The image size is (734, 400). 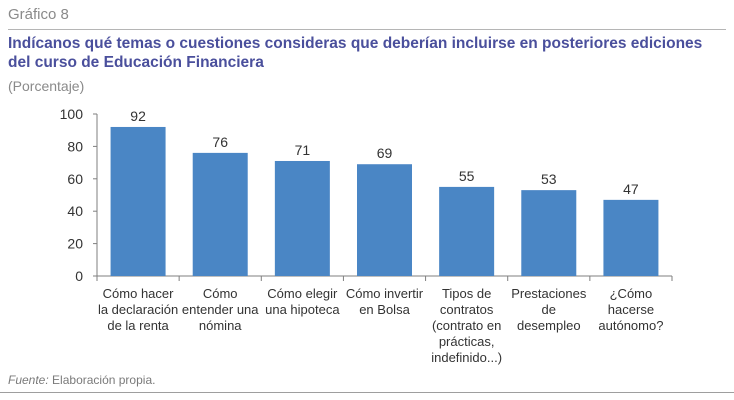 I want to click on x-tick-label-line: Cómo elegir, so click(x=302, y=293).